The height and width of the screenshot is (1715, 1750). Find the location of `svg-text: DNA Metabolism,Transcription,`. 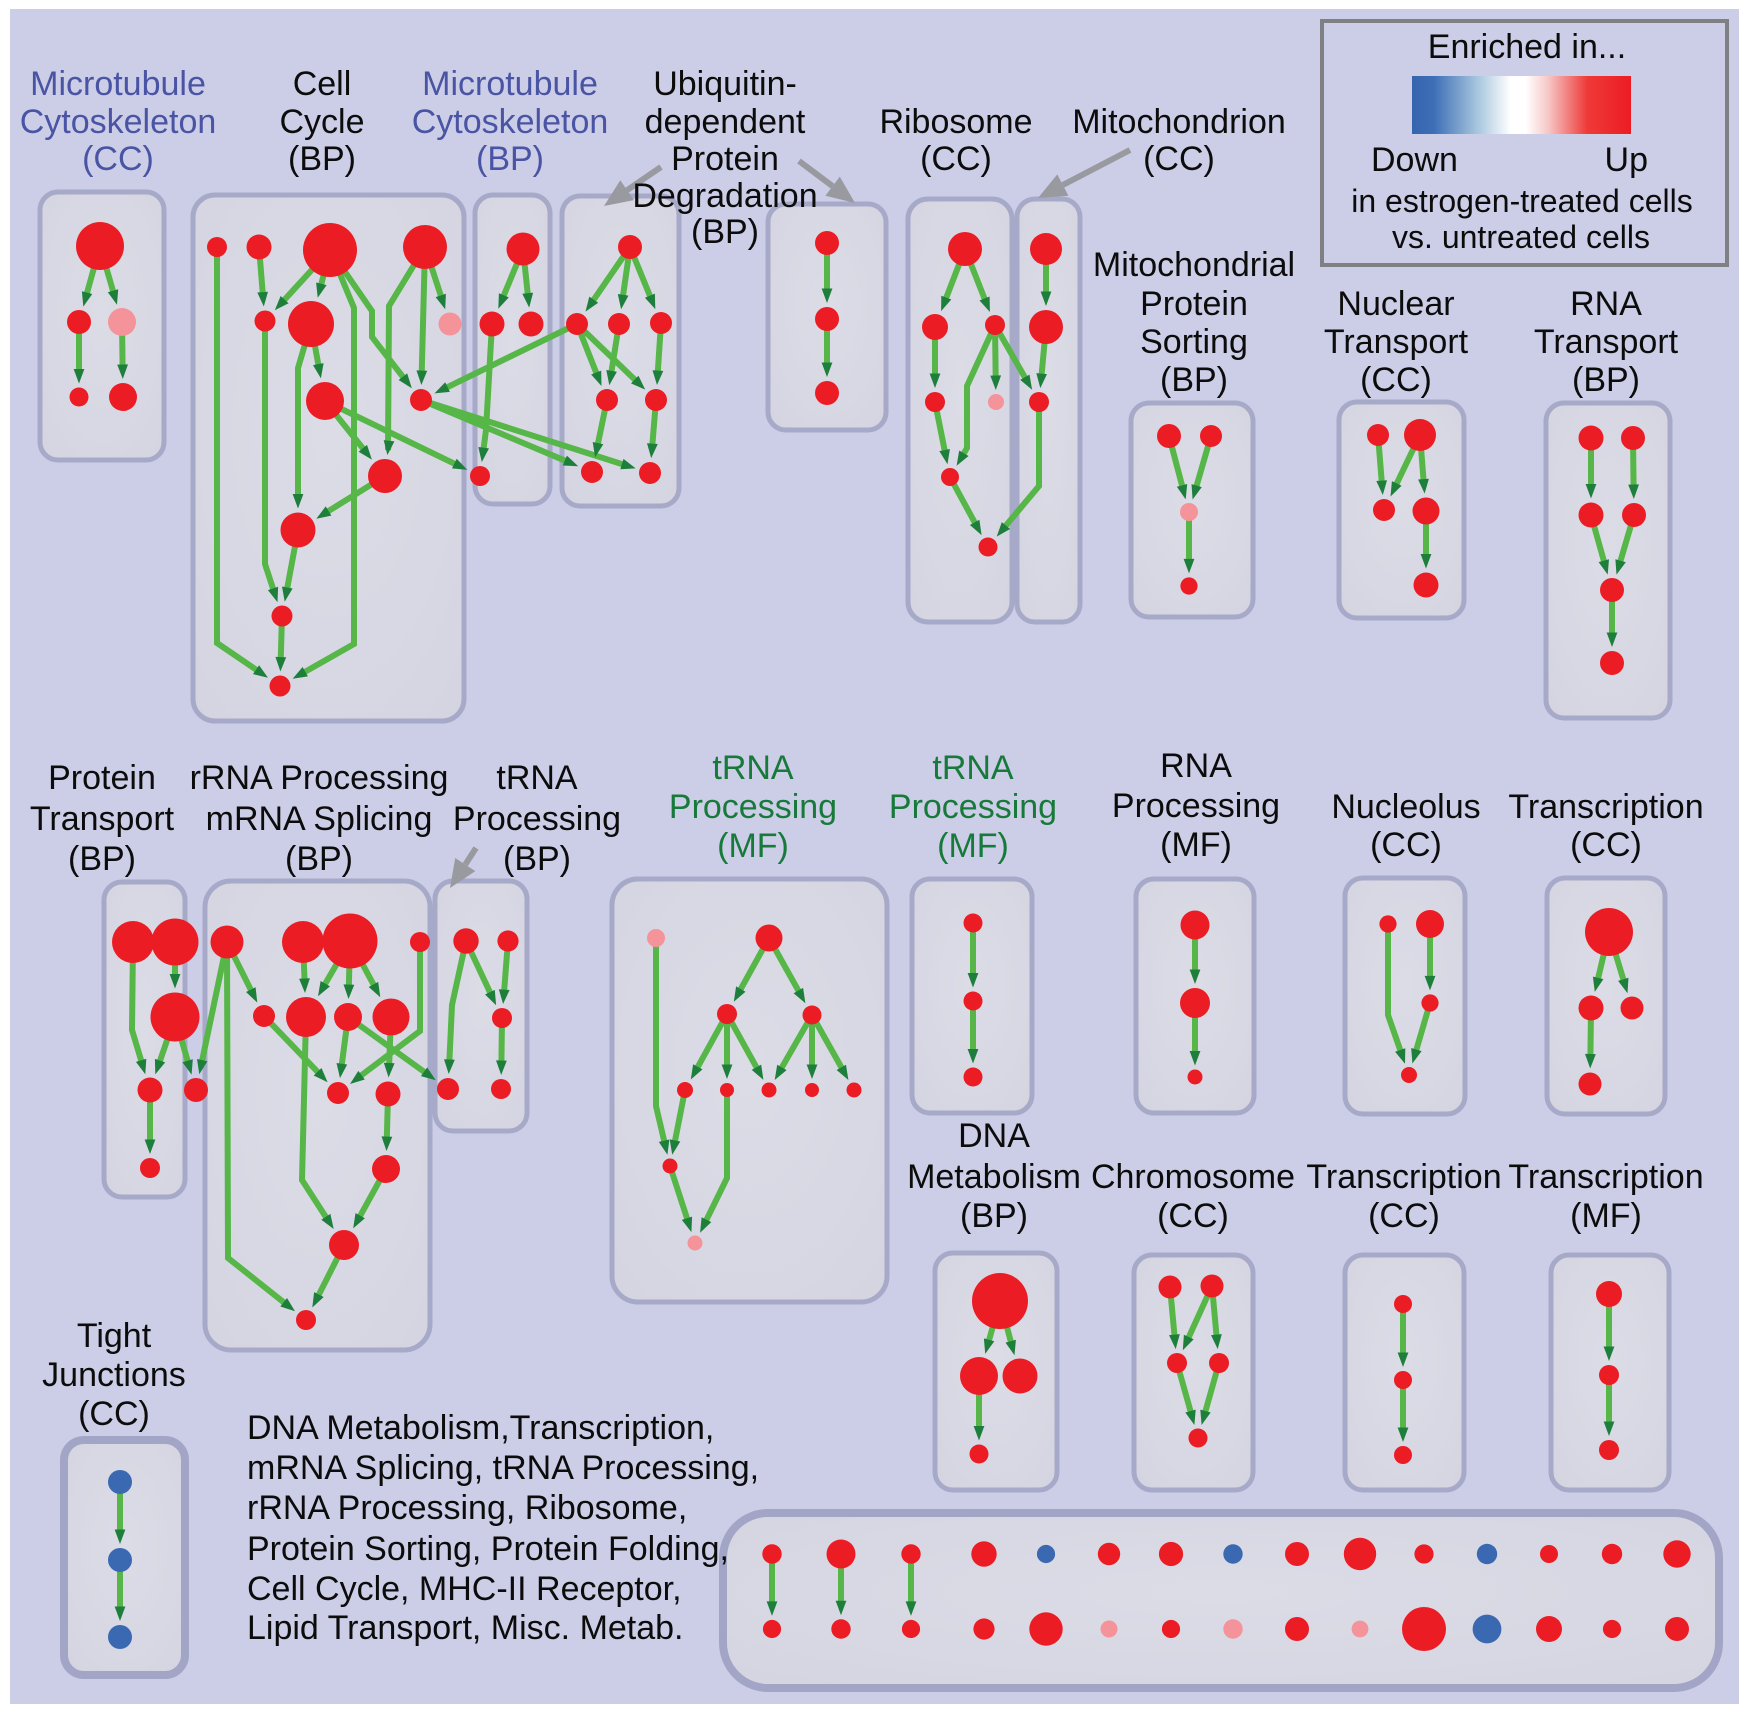

svg-text: DNA Metabolism,Transcription, is located at coordinates (480, 1428).